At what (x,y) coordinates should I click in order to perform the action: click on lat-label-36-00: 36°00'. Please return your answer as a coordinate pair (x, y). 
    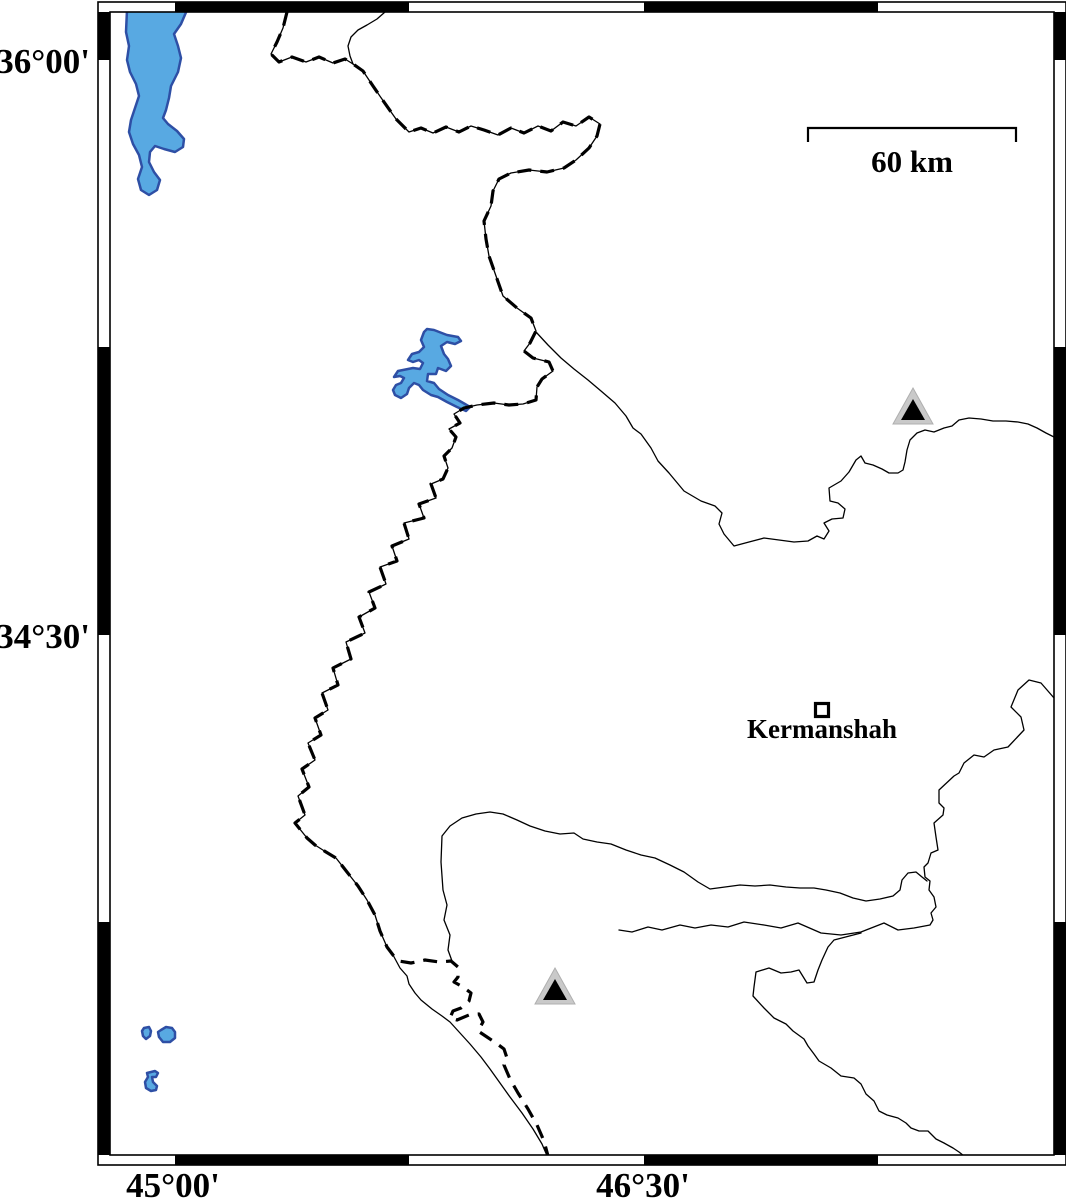
    Looking at the image, I should click on (45, 61).